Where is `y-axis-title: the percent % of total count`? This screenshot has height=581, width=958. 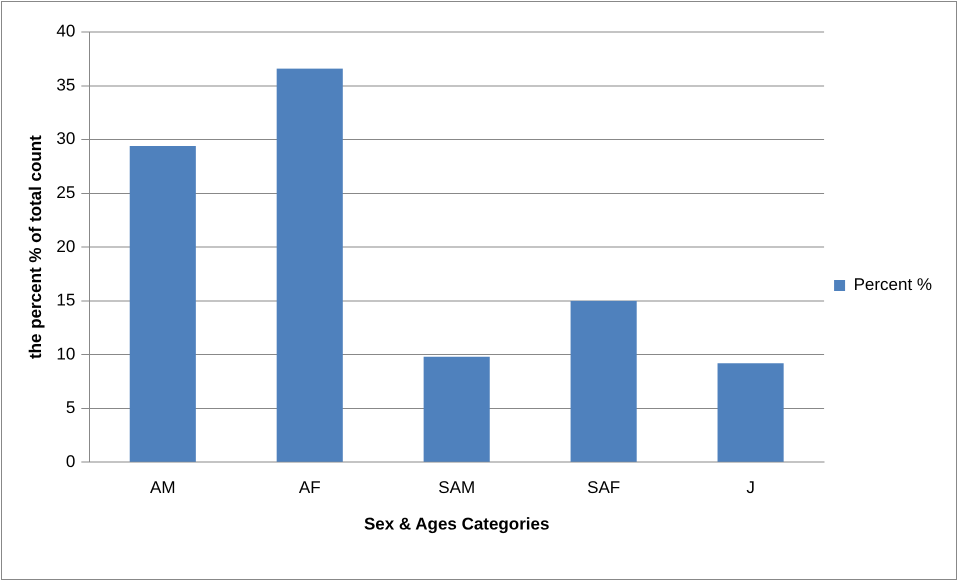 y-axis-title: the percent % of total count is located at coordinates (35, 247).